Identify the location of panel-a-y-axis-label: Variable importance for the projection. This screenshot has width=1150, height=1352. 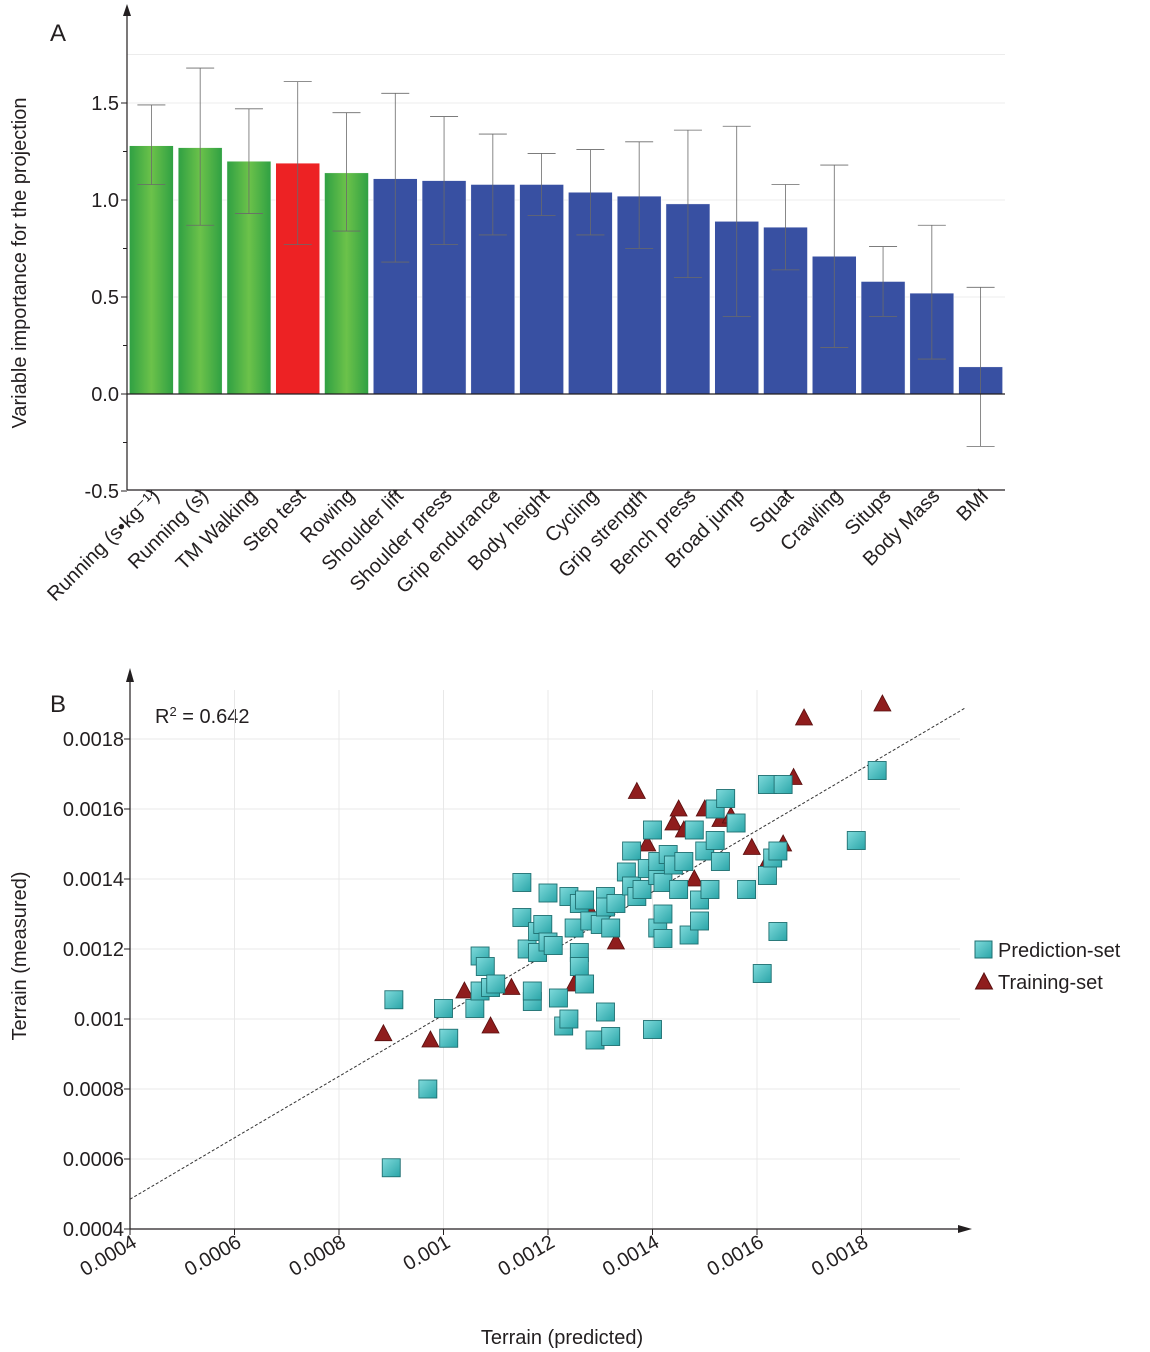
(20, 263).